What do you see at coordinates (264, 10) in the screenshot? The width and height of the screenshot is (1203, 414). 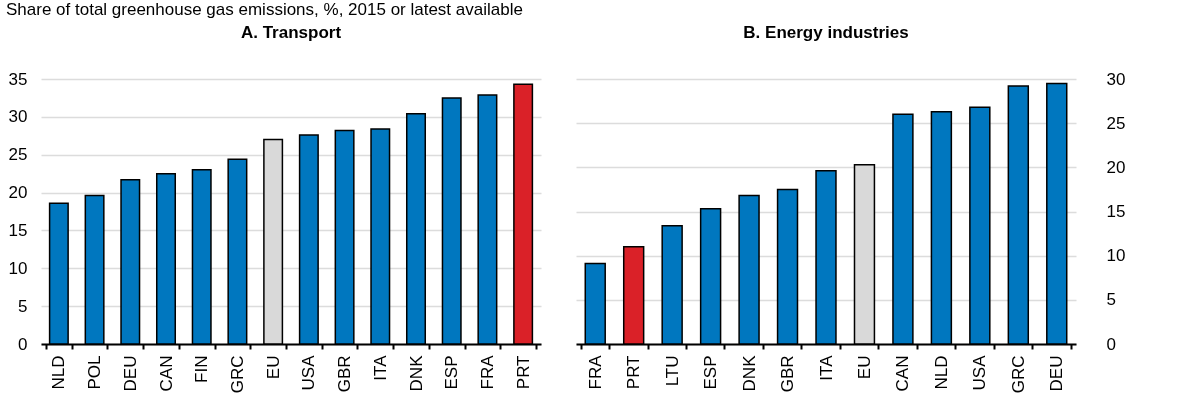 I see `chart-subtitle: Share of total greenhouse gas emissions, %, 2015 or latest available` at bounding box center [264, 10].